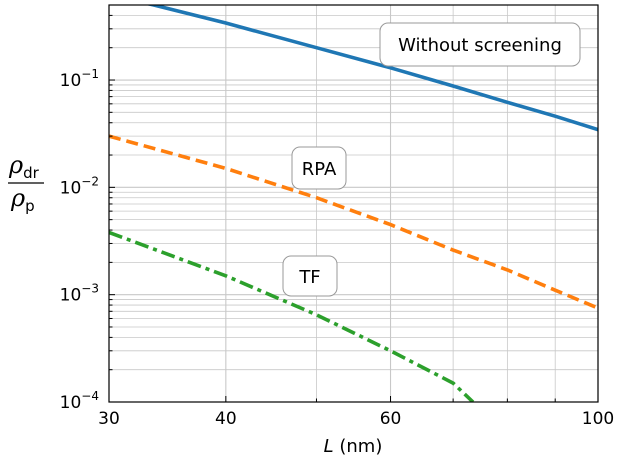 This screenshot has height=461, width=620. What do you see at coordinates (26, 183) in the screenshot?
I see `y-axis-label: ρdr ρp` at bounding box center [26, 183].